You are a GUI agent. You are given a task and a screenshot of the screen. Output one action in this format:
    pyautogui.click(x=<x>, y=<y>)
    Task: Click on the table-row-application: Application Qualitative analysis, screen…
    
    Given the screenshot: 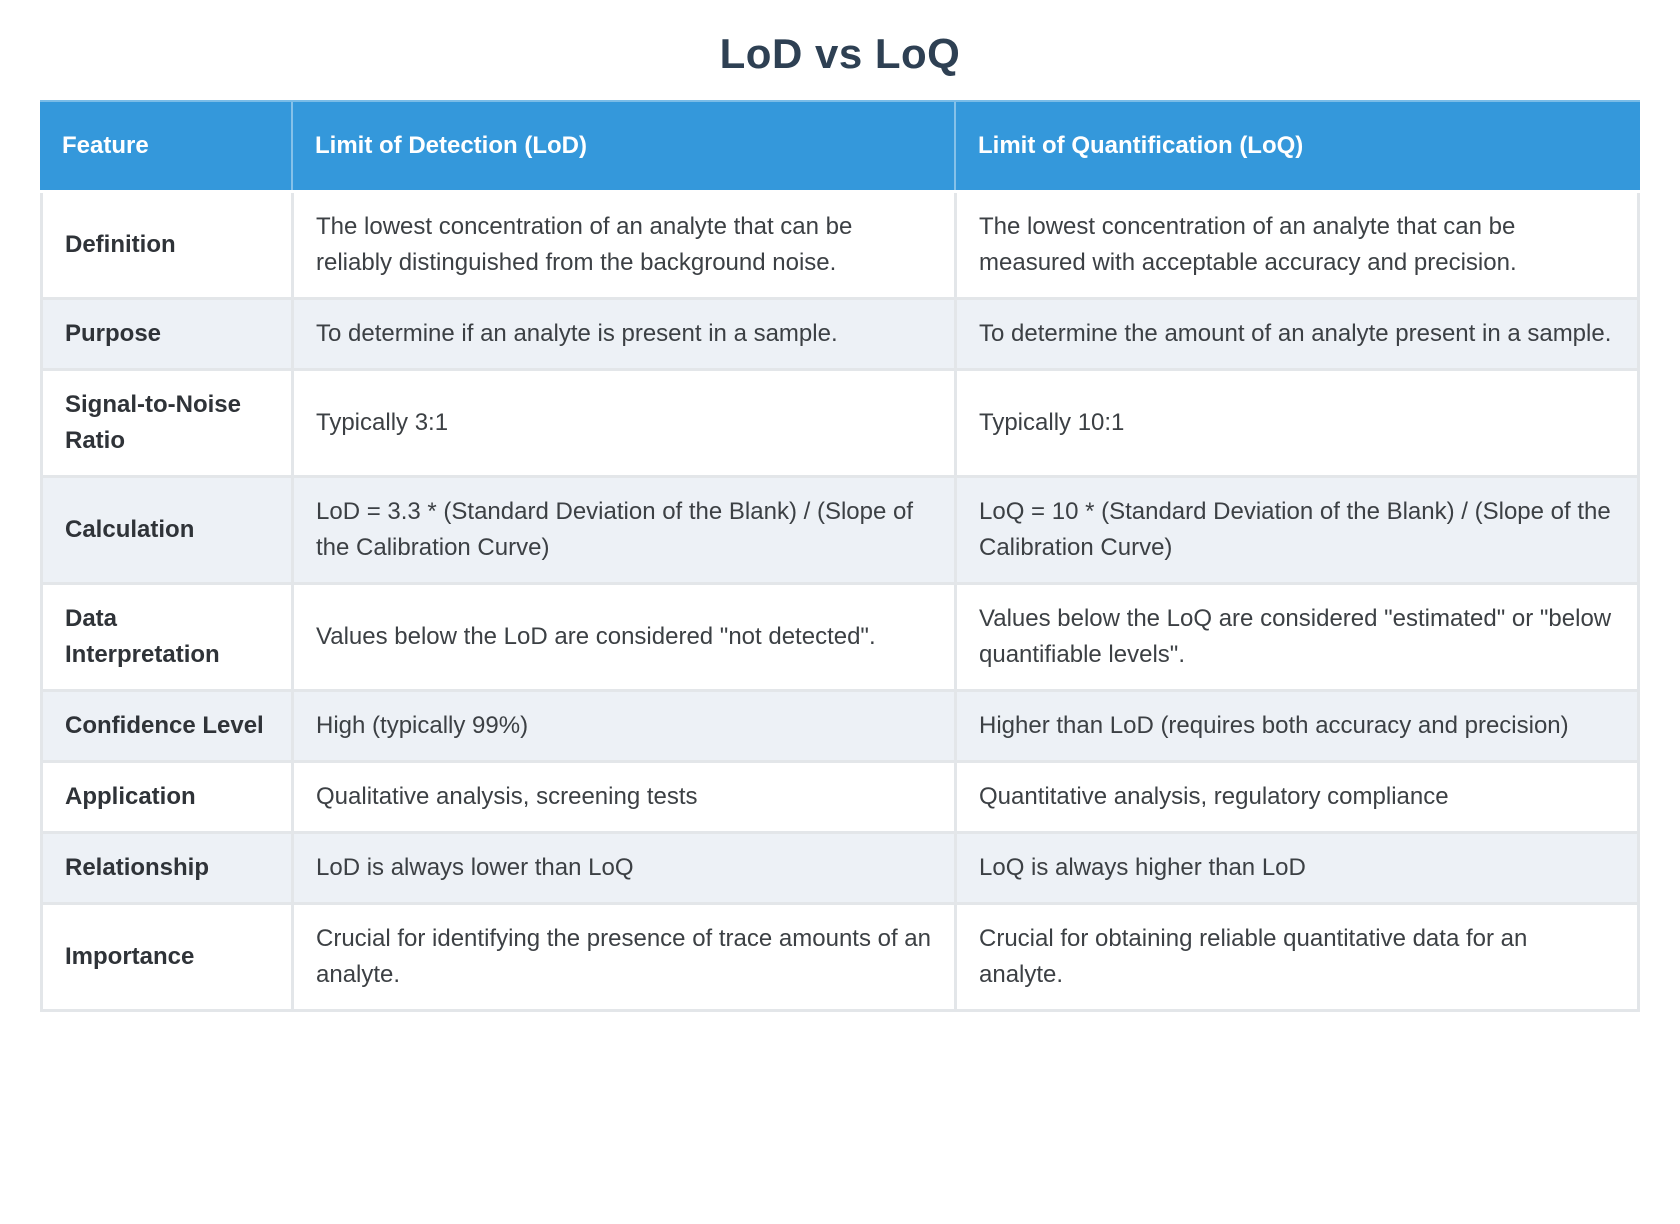 What is the action you would take?
    pyautogui.click(x=840, y=797)
    